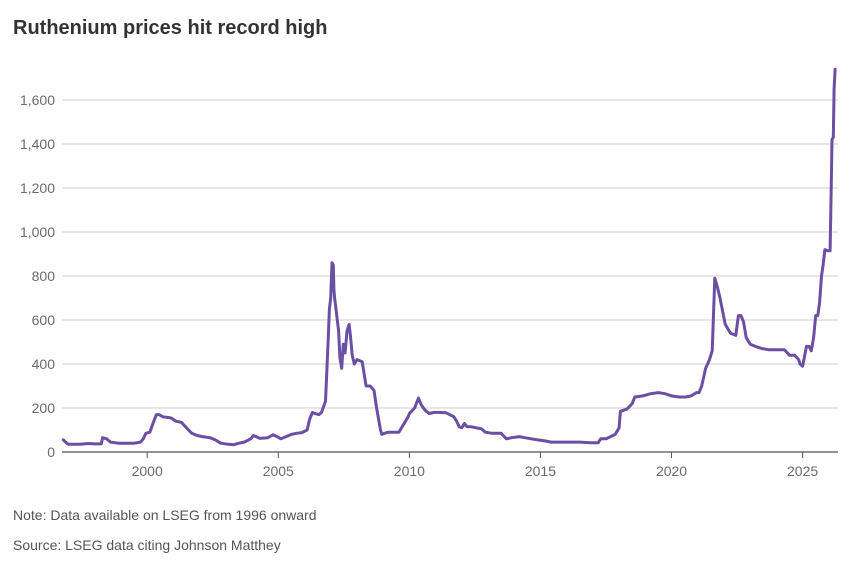 This screenshot has height=567, width=850. What do you see at coordinates (44, 320) in the screenshot?
I see `y-tick-label: 600` at bounding box center [44, 320].